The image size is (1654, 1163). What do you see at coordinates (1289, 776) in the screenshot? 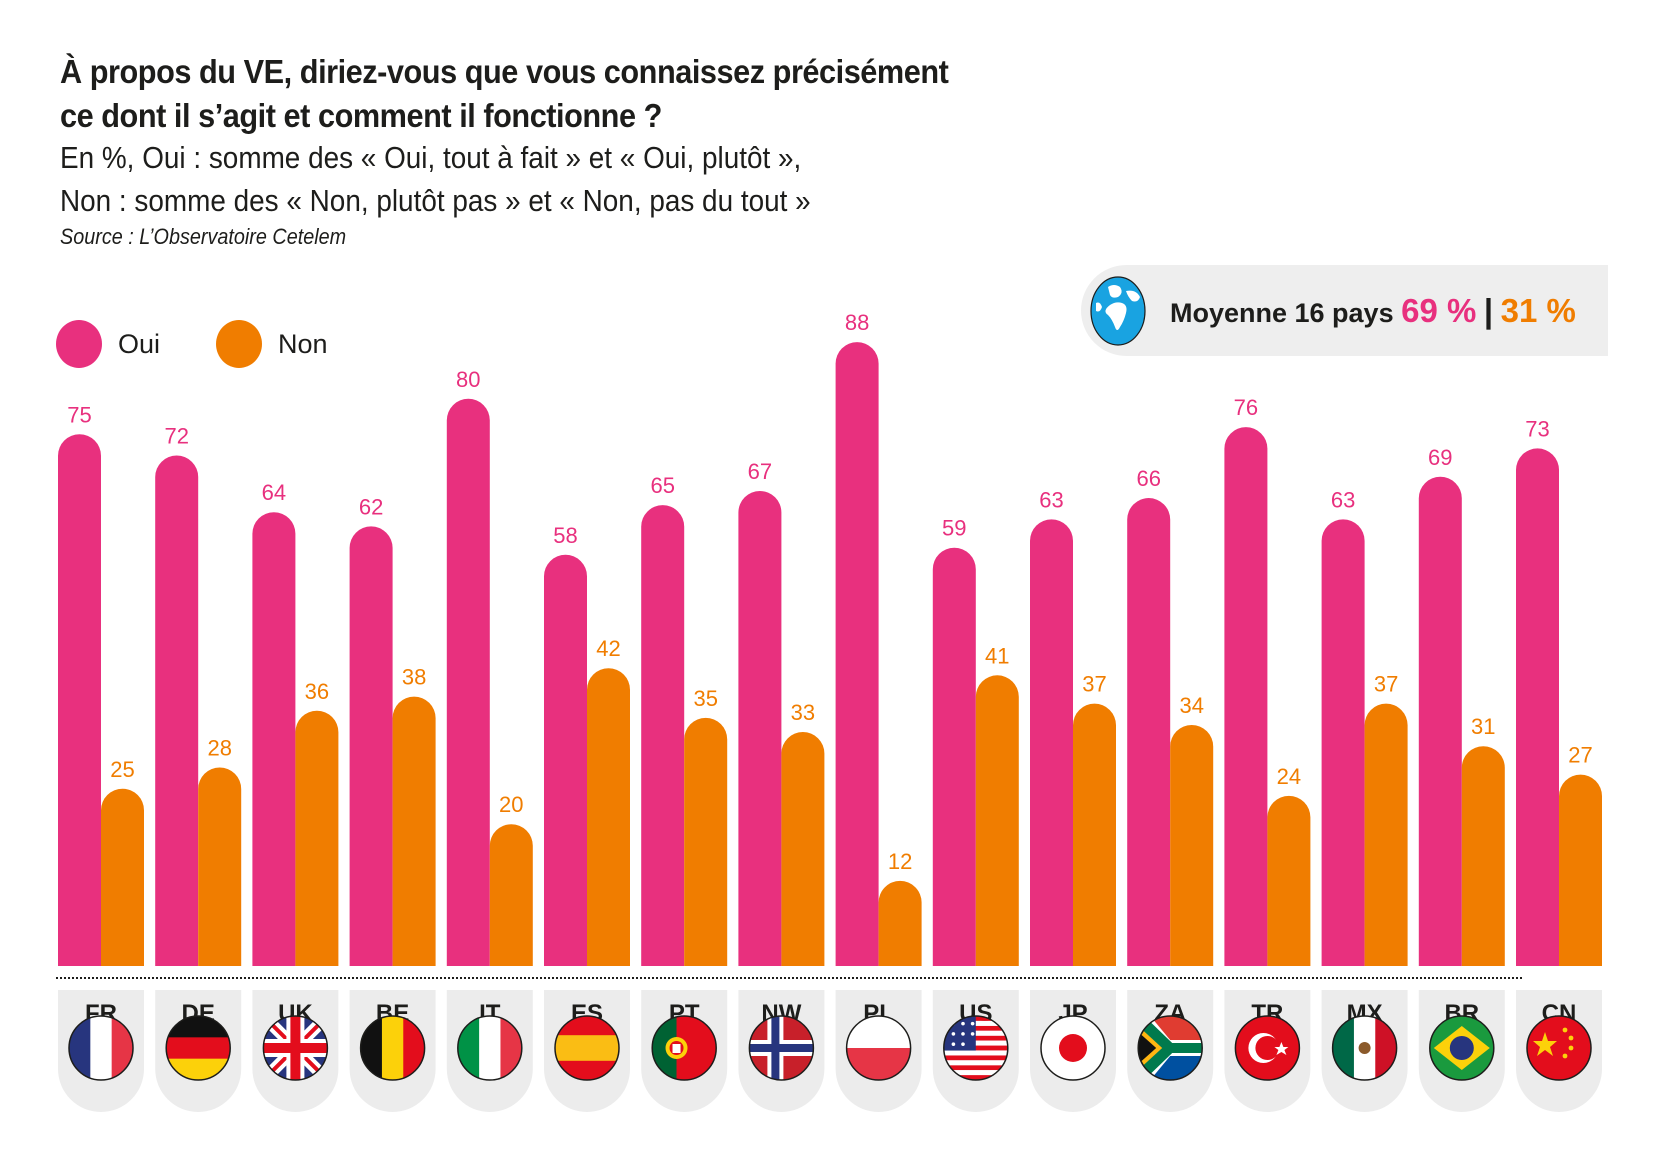
I see `value-label-non-tr: 24` at bounding box center [1289, 776].